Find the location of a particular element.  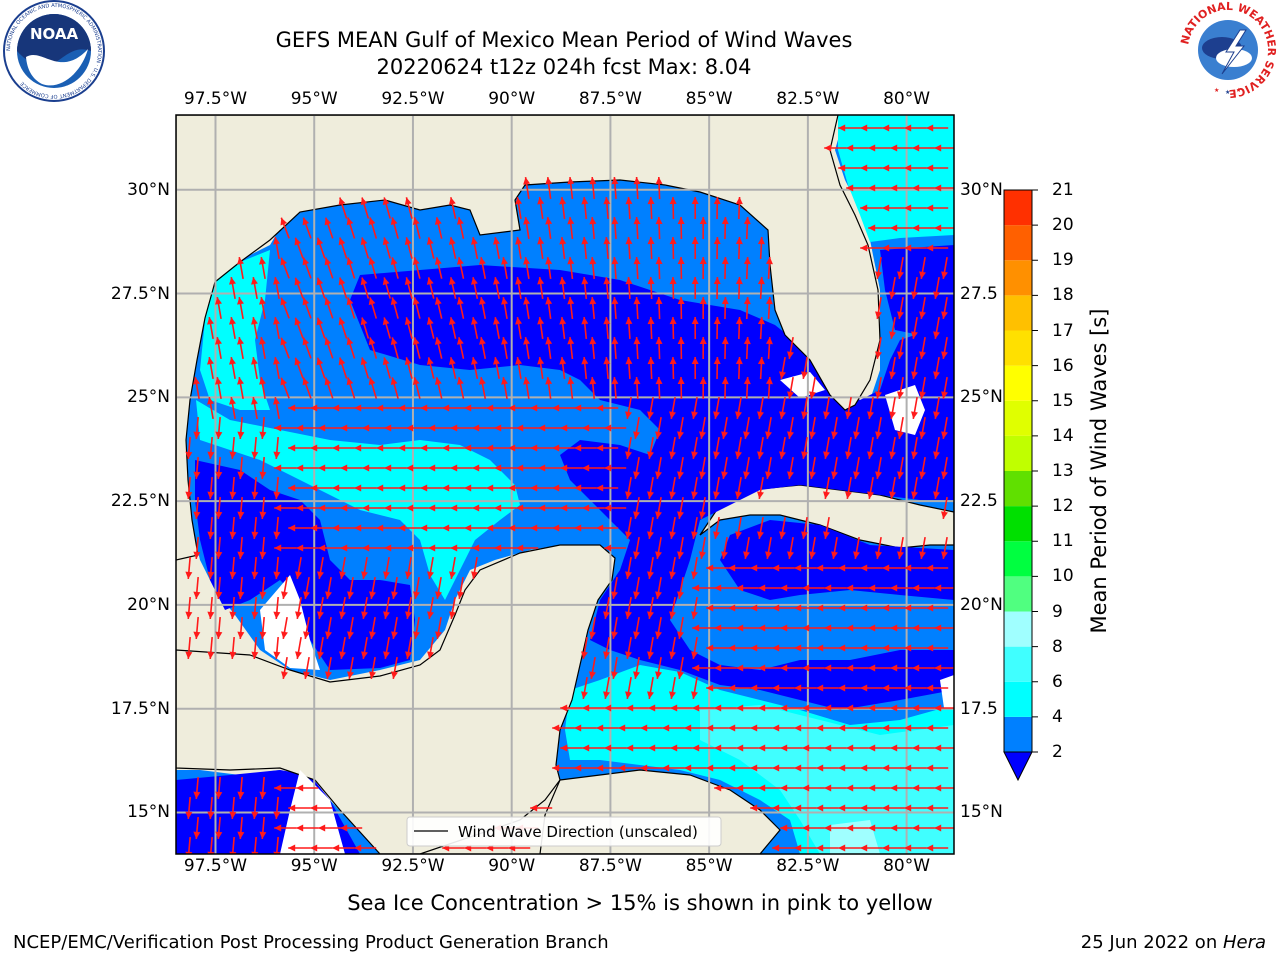

mexico-land is located at coordinates (396, 699).